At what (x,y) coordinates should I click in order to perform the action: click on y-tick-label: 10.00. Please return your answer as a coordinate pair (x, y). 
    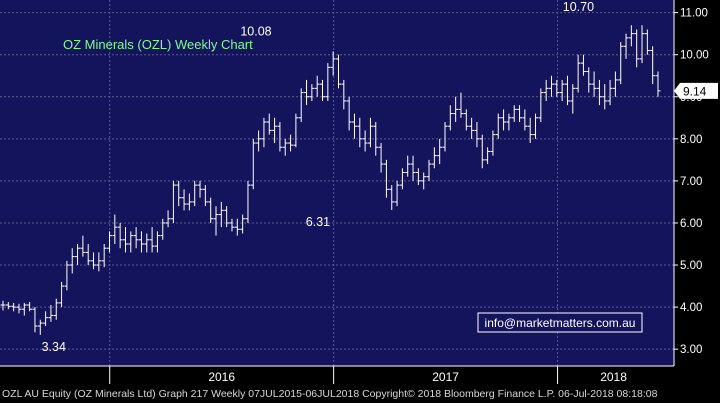
    Looking at the image, I should click on (694, 56).